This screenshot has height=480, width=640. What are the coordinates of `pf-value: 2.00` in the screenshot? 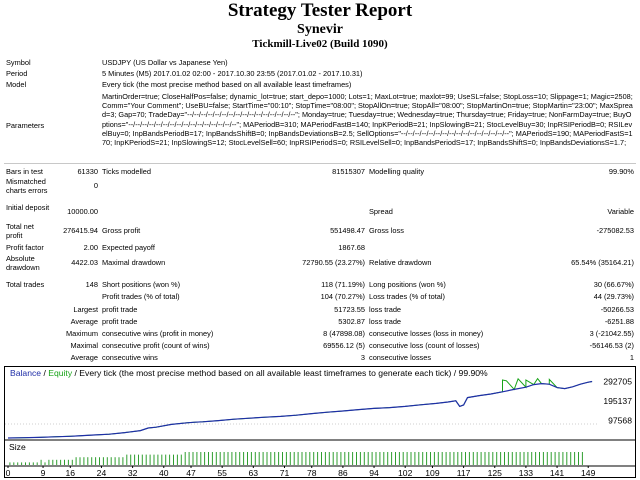 It's located at (90, 247).